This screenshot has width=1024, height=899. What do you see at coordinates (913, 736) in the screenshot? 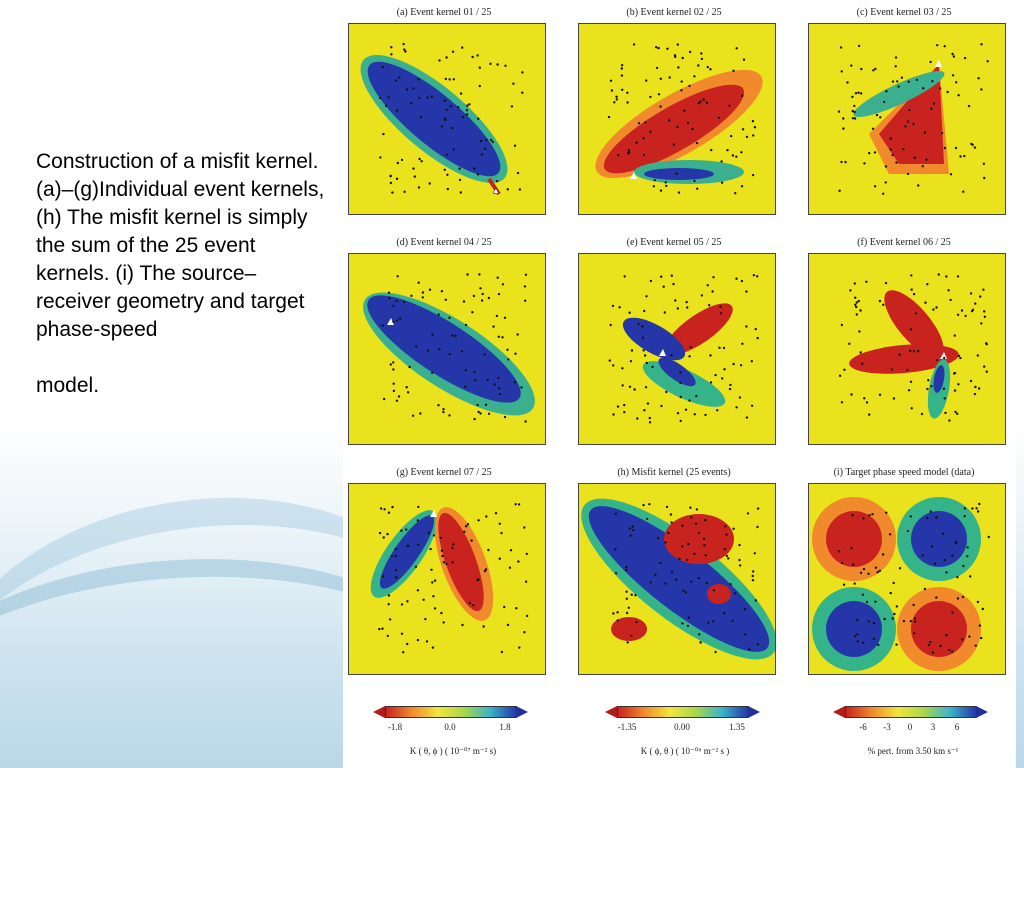
I see `colorbar-c: -6 -3 0 3 6 % pert. from 3.50 km s⁻¹` at bounding box center [913, 736].